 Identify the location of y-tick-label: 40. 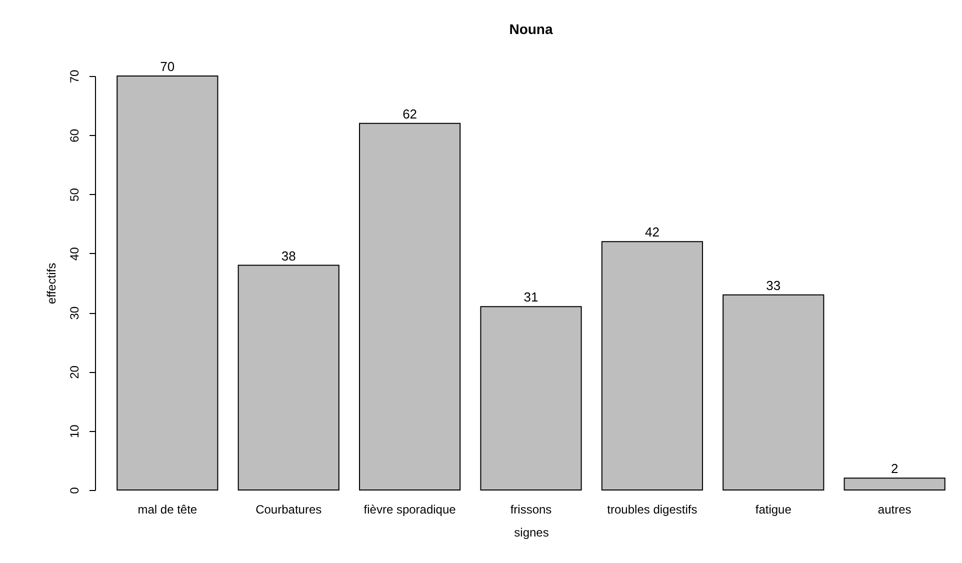
(75, 253).